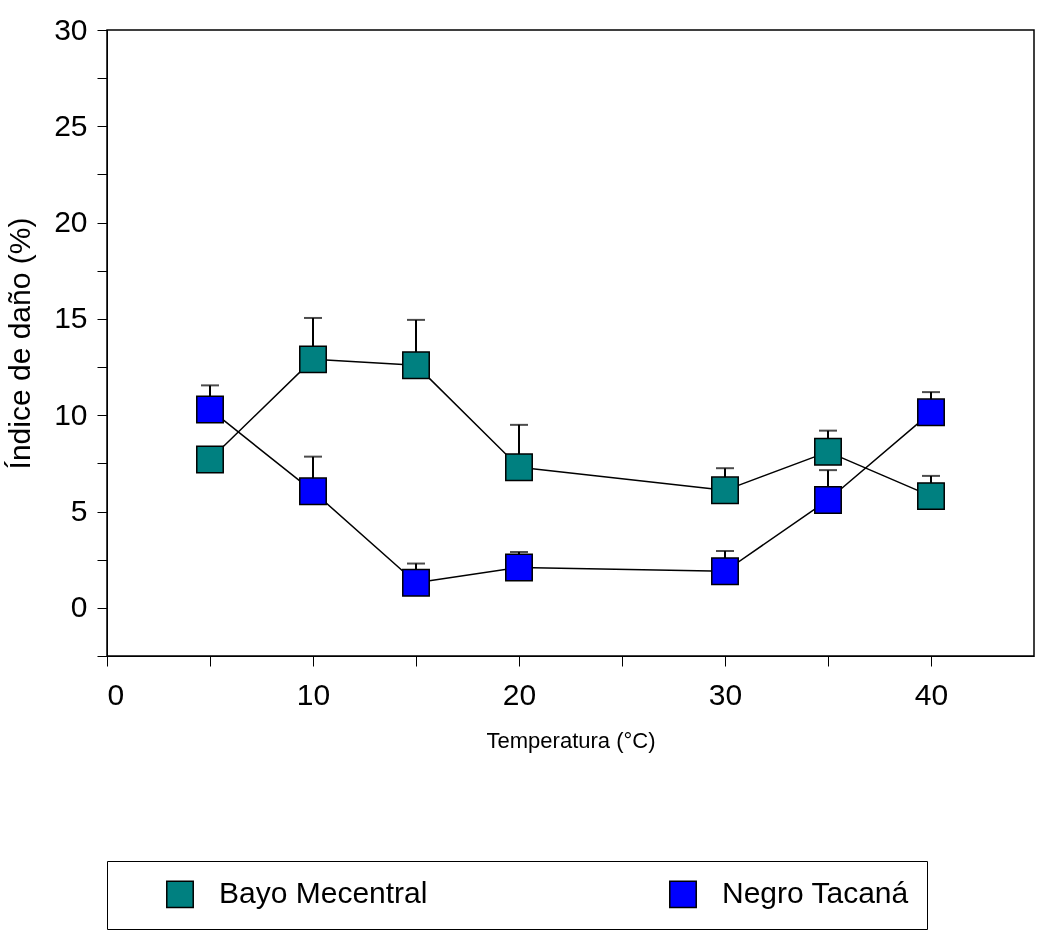  Describe the element at coordinates (571, 740) in the screenshot. I see `x-axis-title: Temperatura (°C)` at that location.